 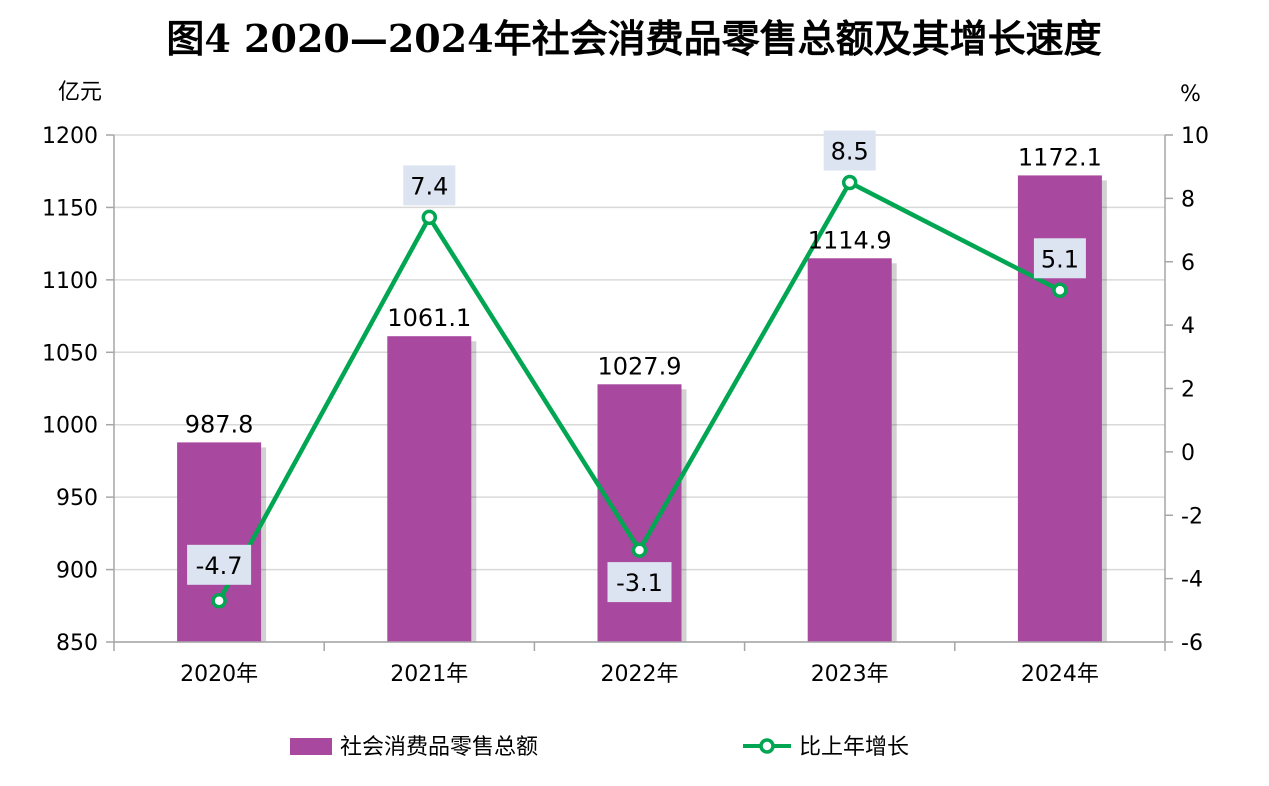 I want to click on left-axis-tick-label: 950, so click(x=77, y=498).